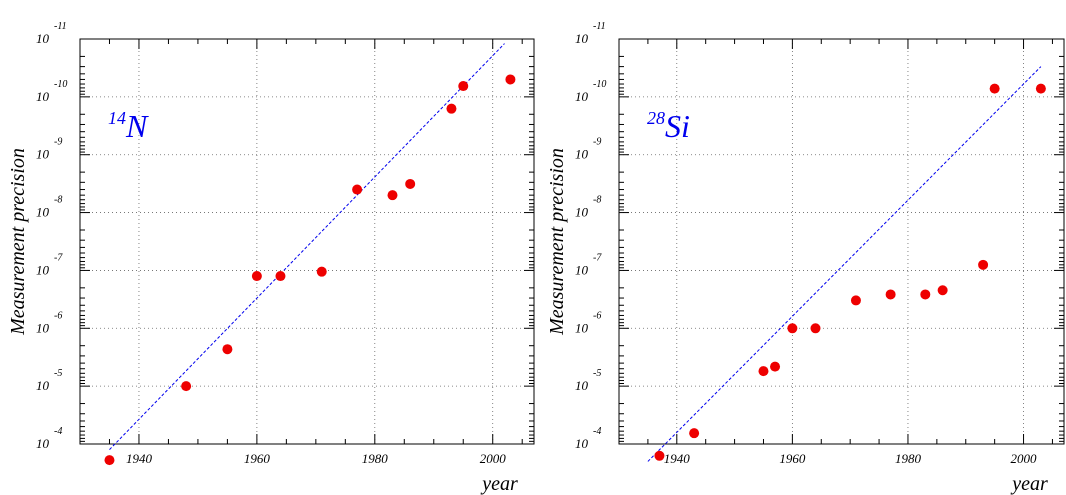 The image size is (1066, 495). I want to click on isotope-mass-number: 28, so click(656, 118).